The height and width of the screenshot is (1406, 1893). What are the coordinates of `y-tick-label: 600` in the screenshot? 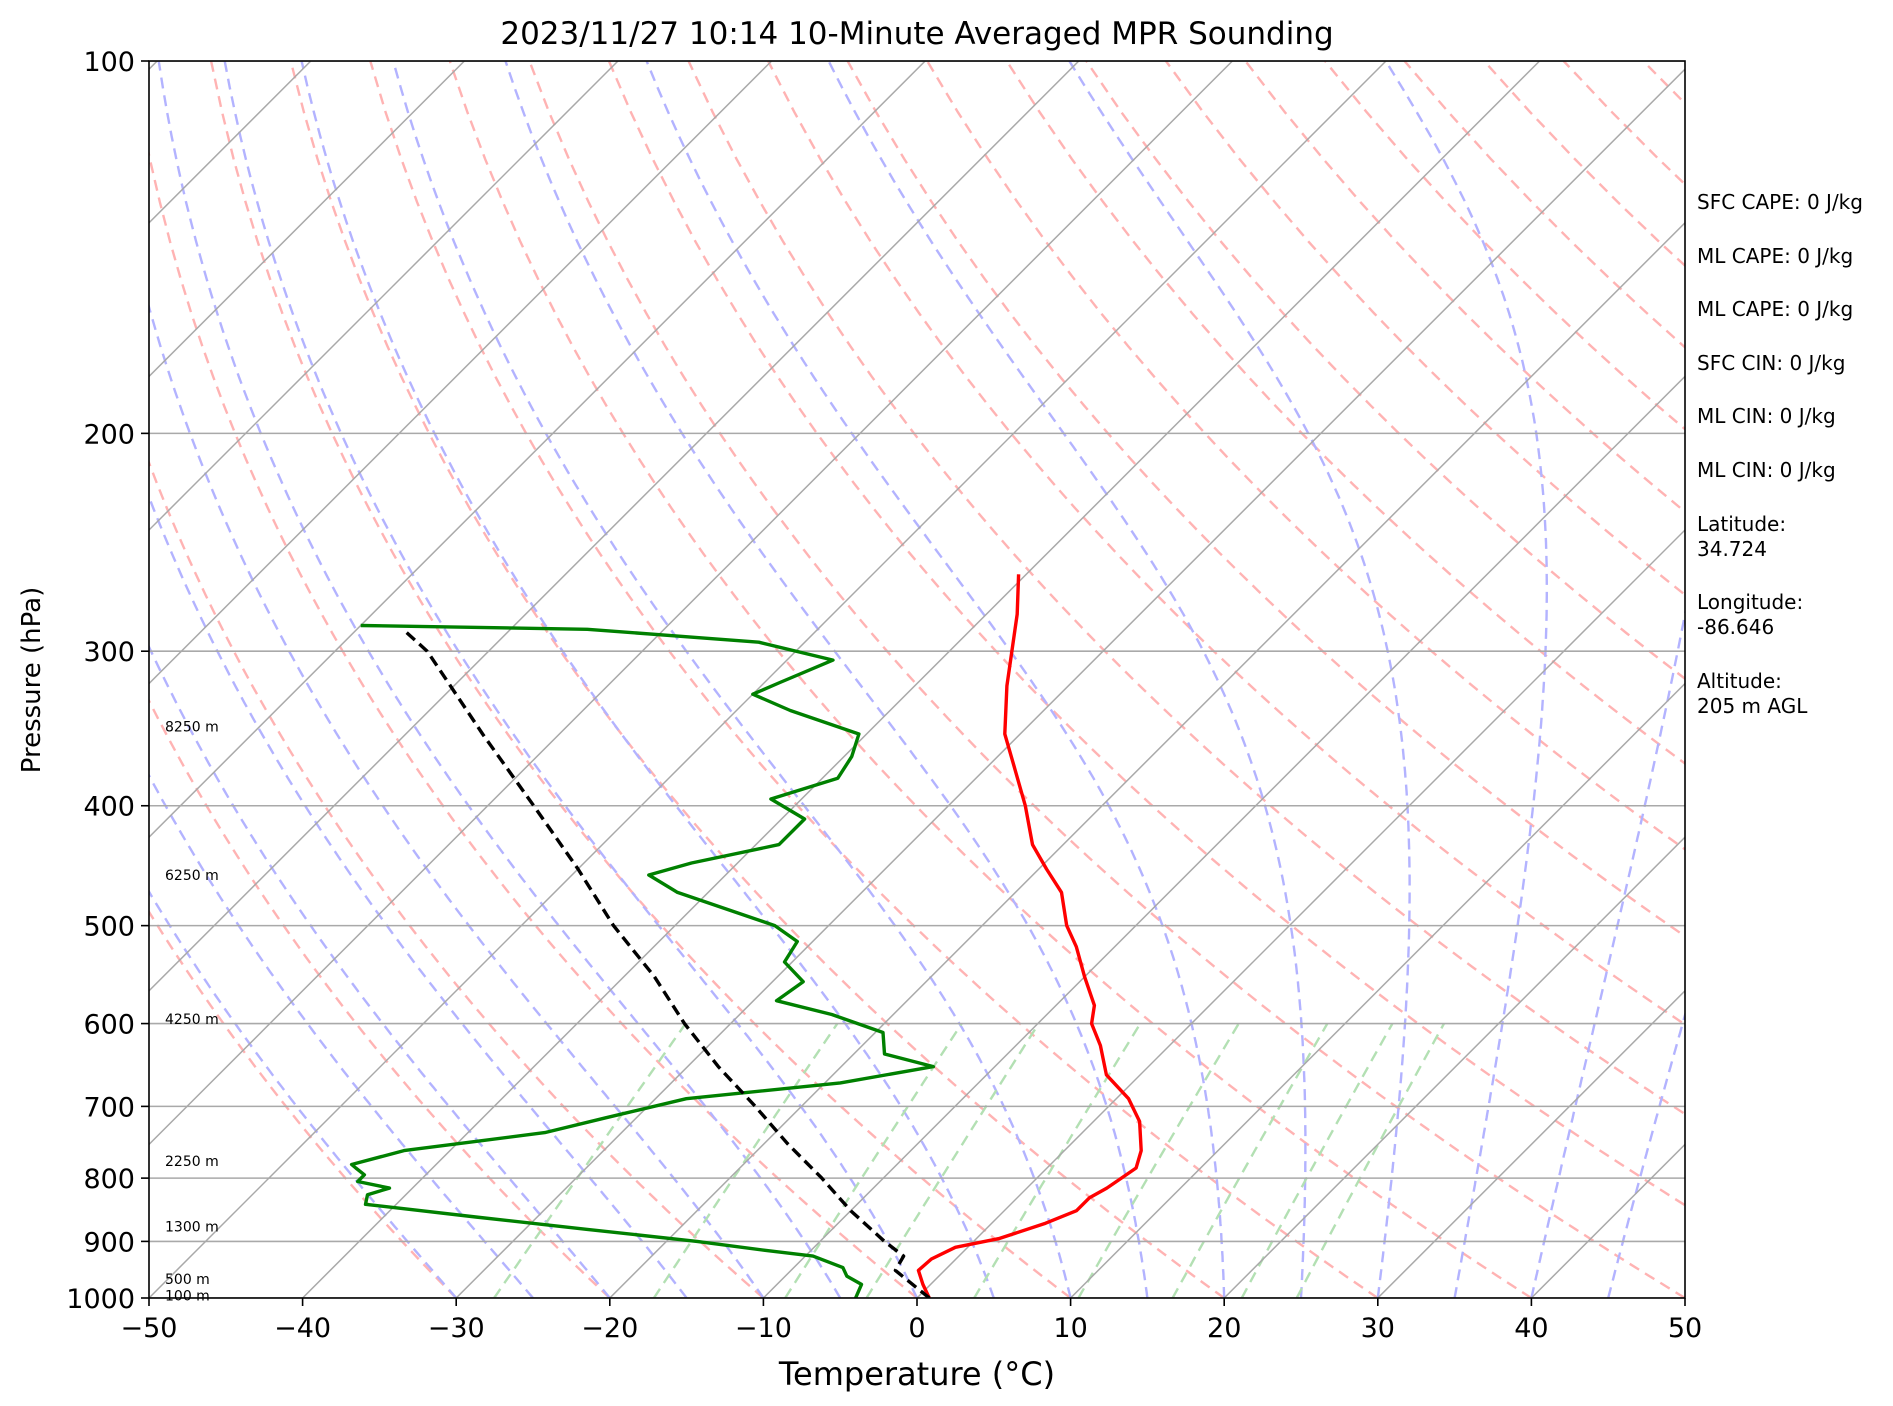 It's located at (109, 1025).